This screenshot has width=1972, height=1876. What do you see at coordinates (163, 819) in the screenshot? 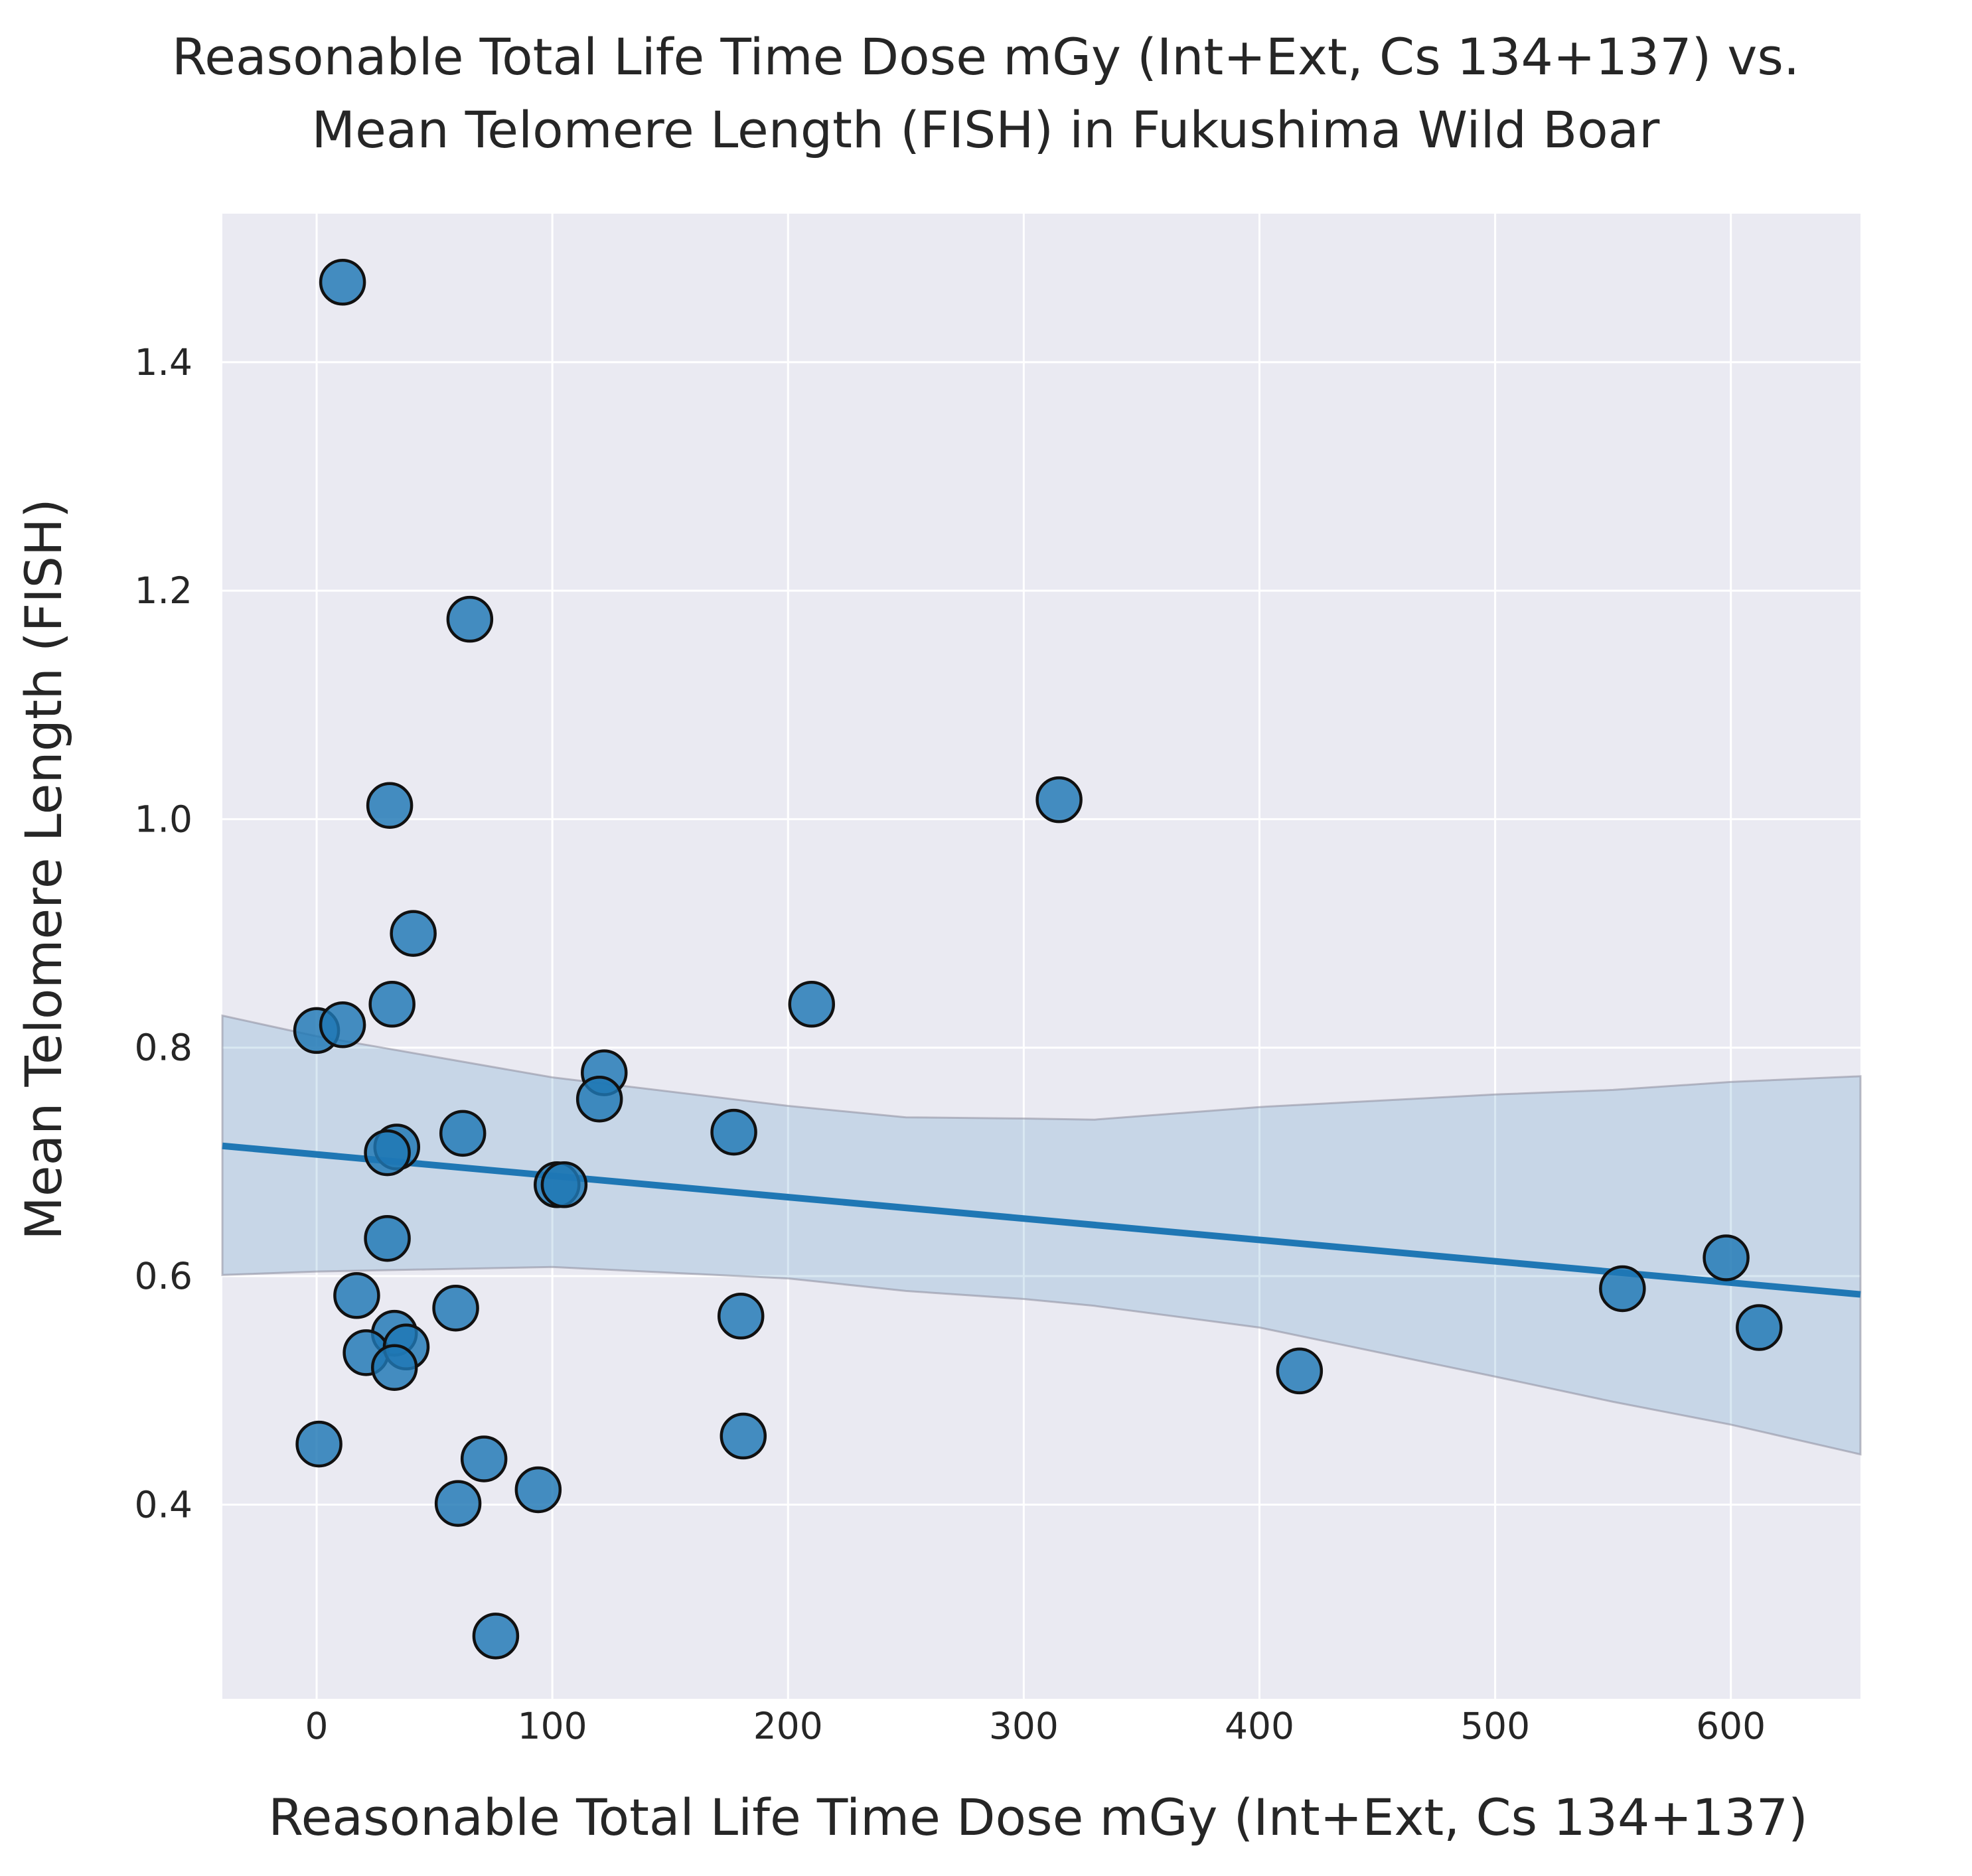
I see `y-tick-label: 1.0` at bounding box center [163, 819].